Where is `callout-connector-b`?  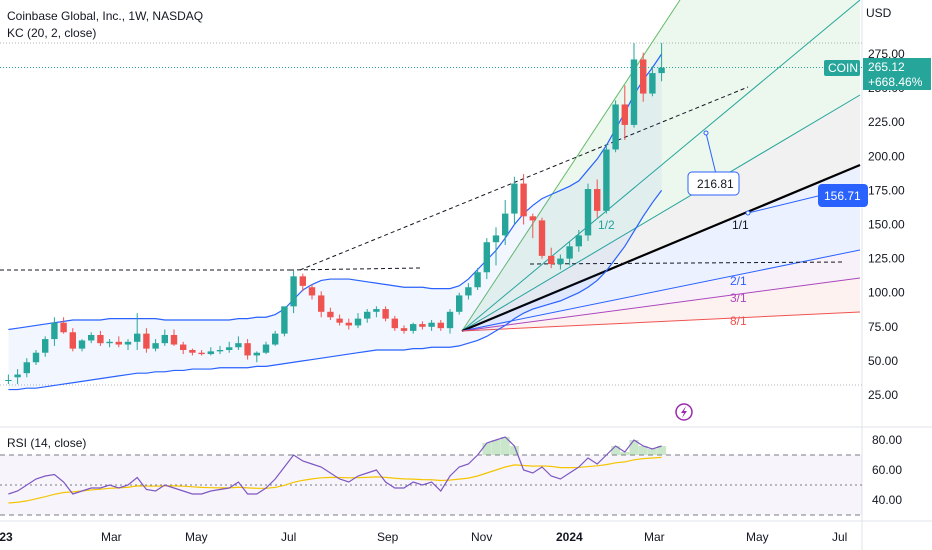
callout-connector-b is located at coordinates (783, 204).